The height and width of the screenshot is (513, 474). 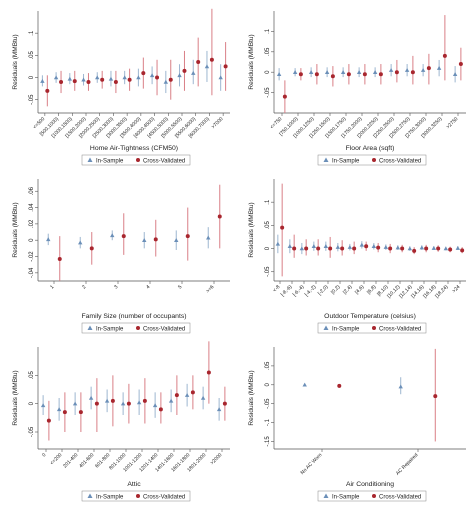 I want to click on y-tick-label: -.1, so click(x=268, y=422).